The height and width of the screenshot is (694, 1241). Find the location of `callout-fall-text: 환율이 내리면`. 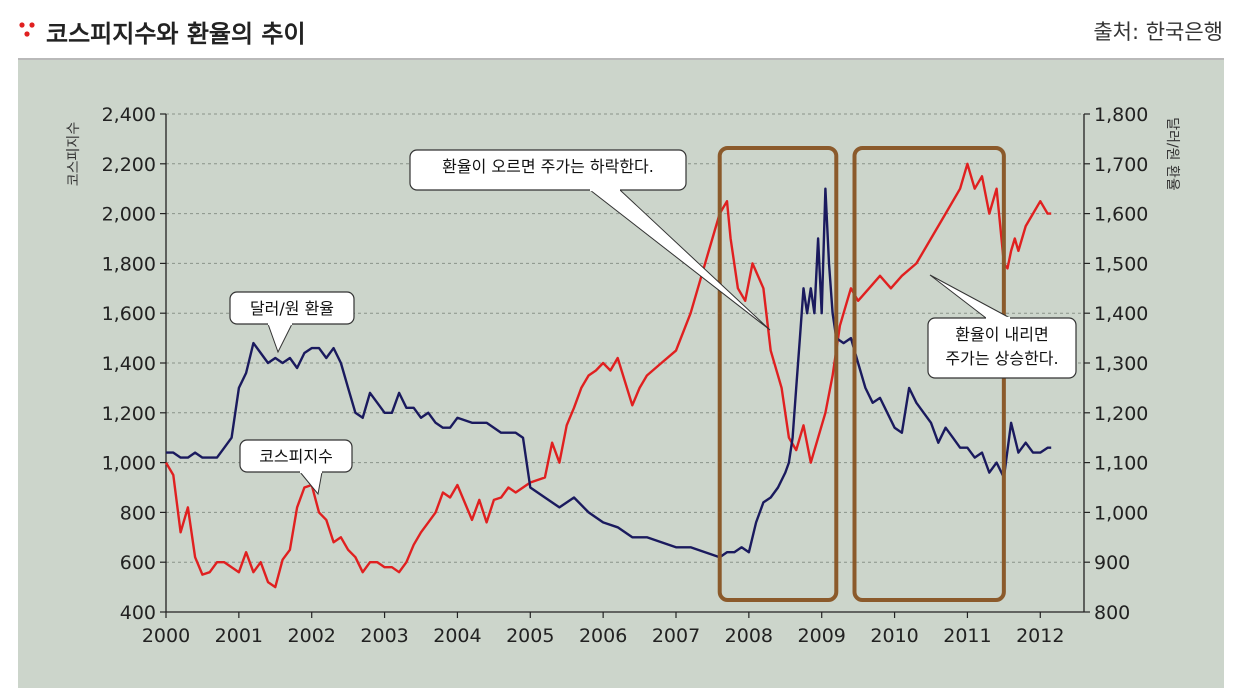

callout-fall-text: 환율이 내리면 is located at coordinates (1001, 334).